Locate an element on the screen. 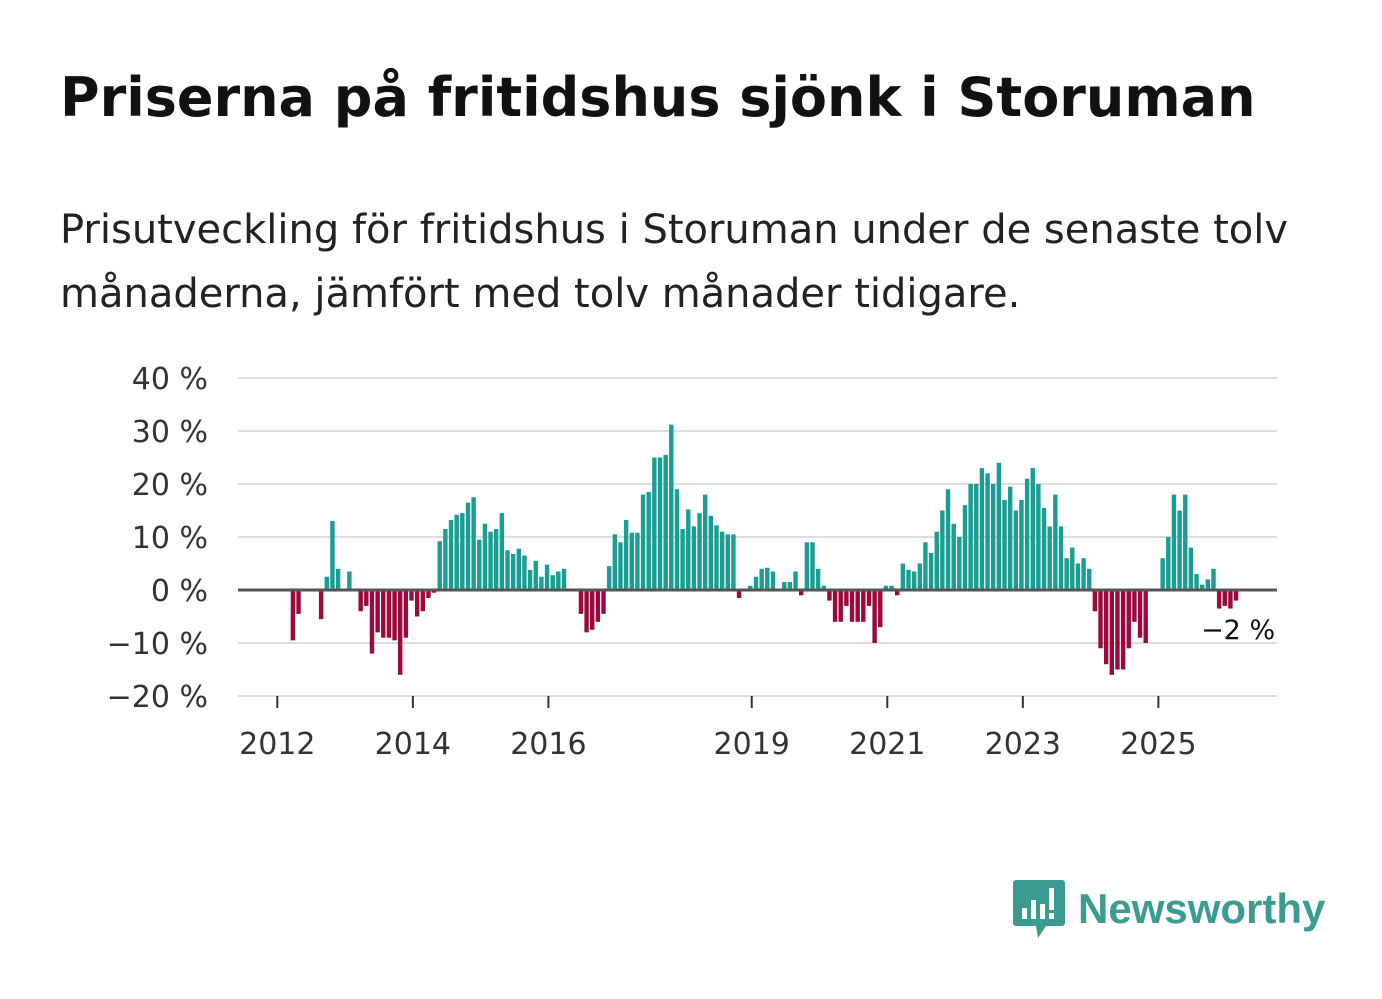 This screenshot has width=1382, height=999. x-tick-label: 2016 is located at coordinates (548, 744).